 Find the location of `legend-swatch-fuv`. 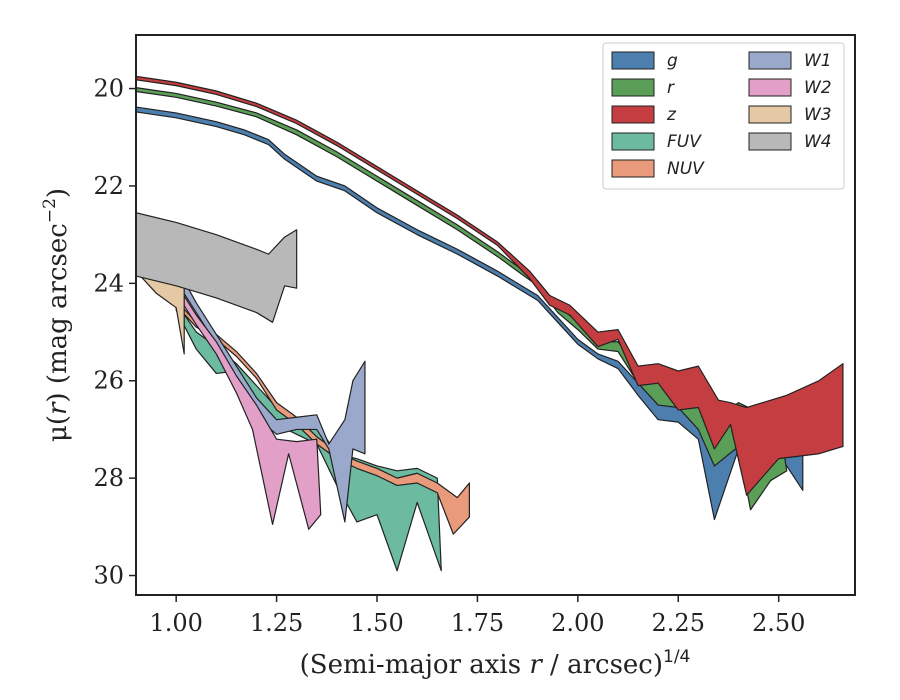

legend-swatch-fuv is located at coordinates (633, 141).